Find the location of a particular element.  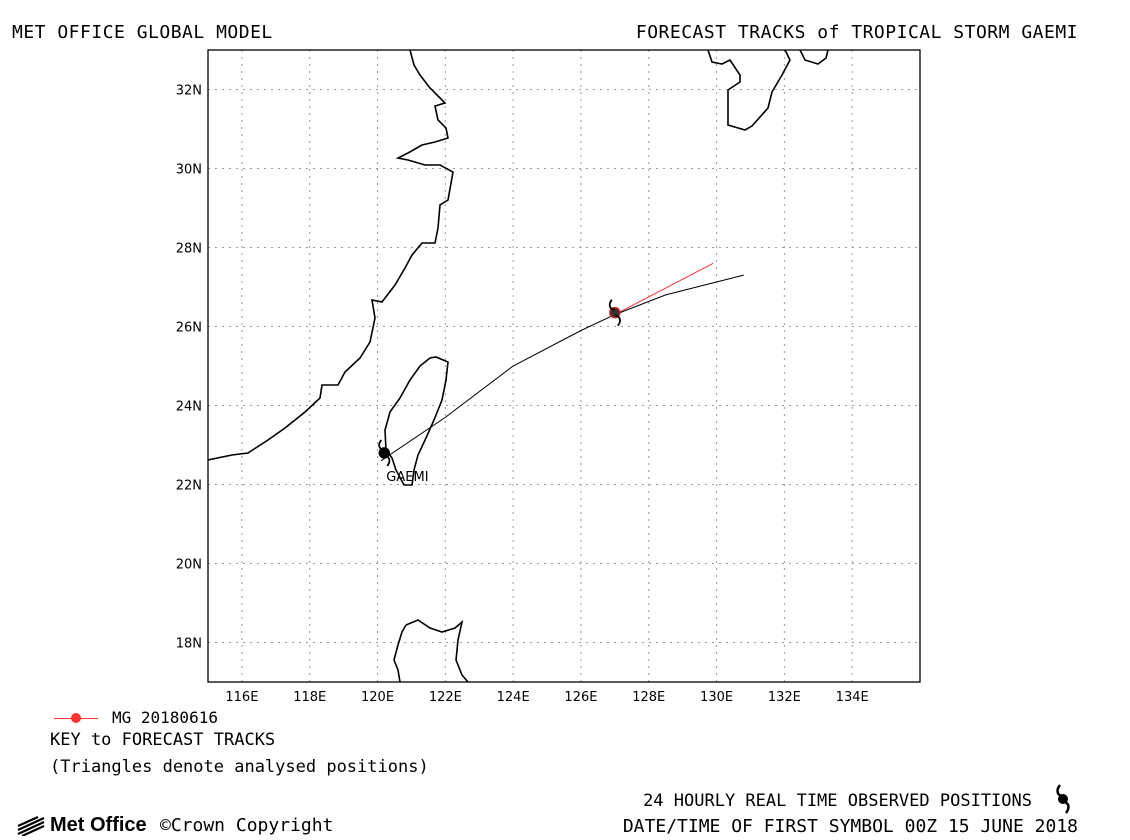

copyright-text: ©Crown Copyright is located at coordinates (247, 825).